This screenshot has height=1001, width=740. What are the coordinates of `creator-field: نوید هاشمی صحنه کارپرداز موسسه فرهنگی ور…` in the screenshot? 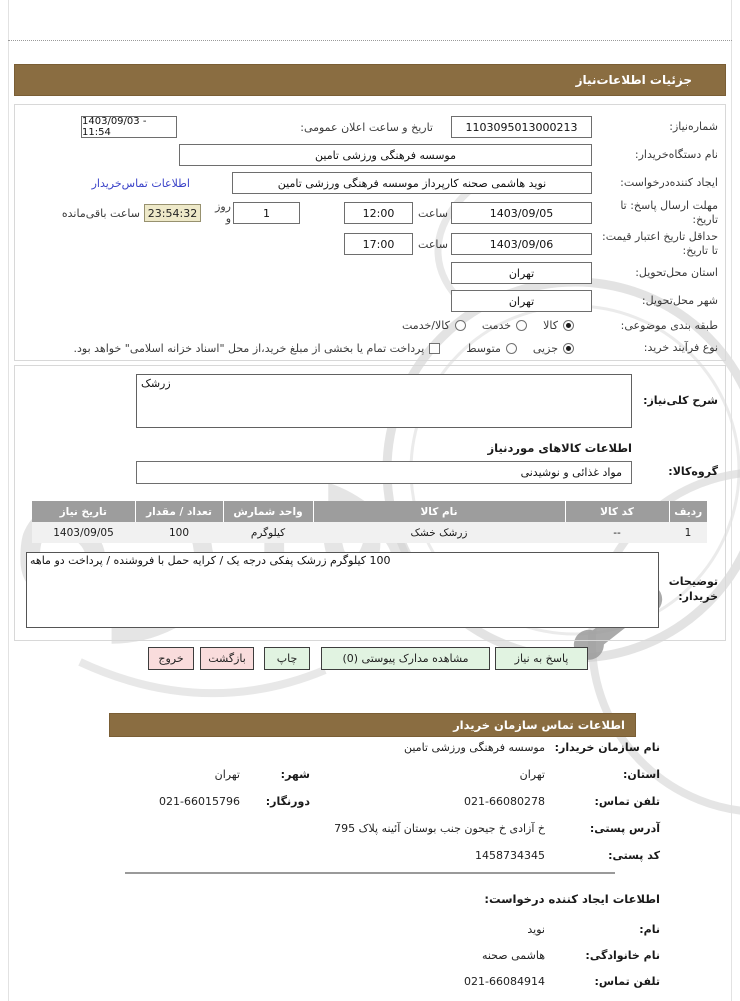 It's located at (412, 183).